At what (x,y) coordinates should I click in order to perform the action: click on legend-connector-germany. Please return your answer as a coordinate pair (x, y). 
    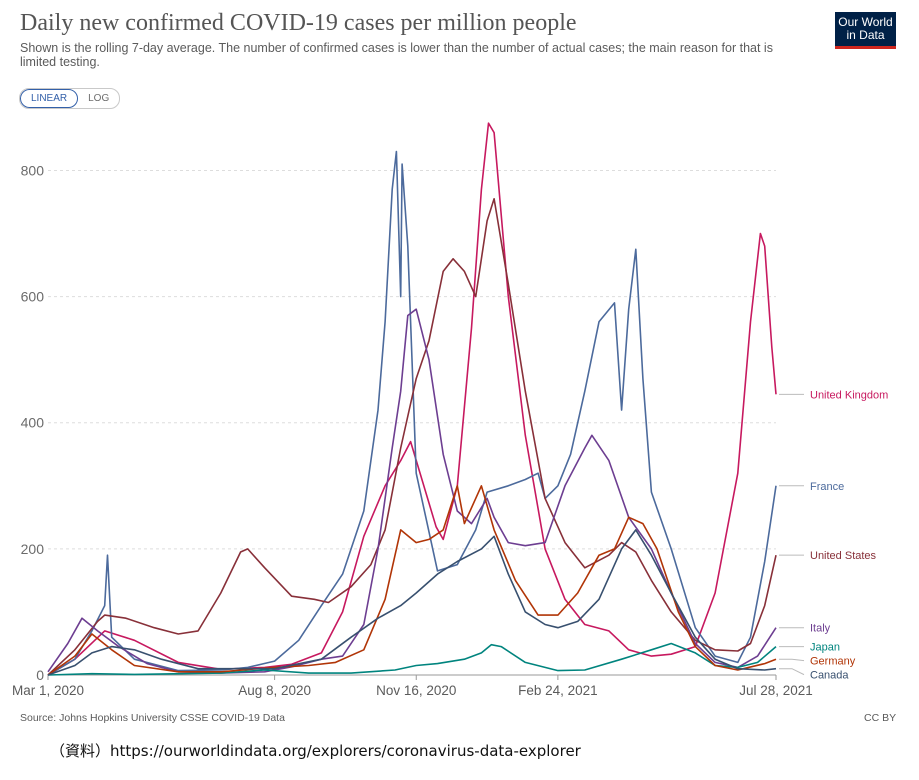
    Looking at the image, I should click on (792, 660).